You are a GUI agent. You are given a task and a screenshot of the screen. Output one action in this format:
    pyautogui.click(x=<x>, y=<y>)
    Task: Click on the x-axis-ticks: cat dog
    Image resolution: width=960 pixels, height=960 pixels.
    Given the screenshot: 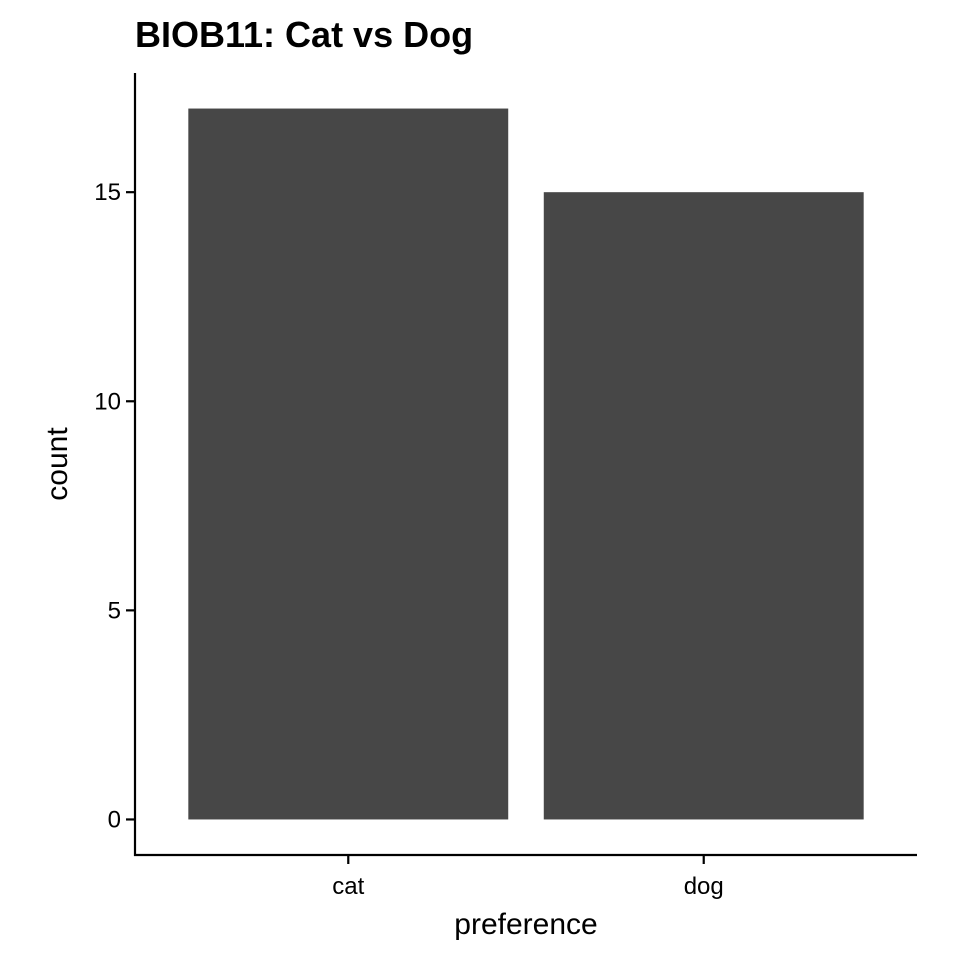 What is the action you would take?
    pyautogui.click(x=528, y=877)
    